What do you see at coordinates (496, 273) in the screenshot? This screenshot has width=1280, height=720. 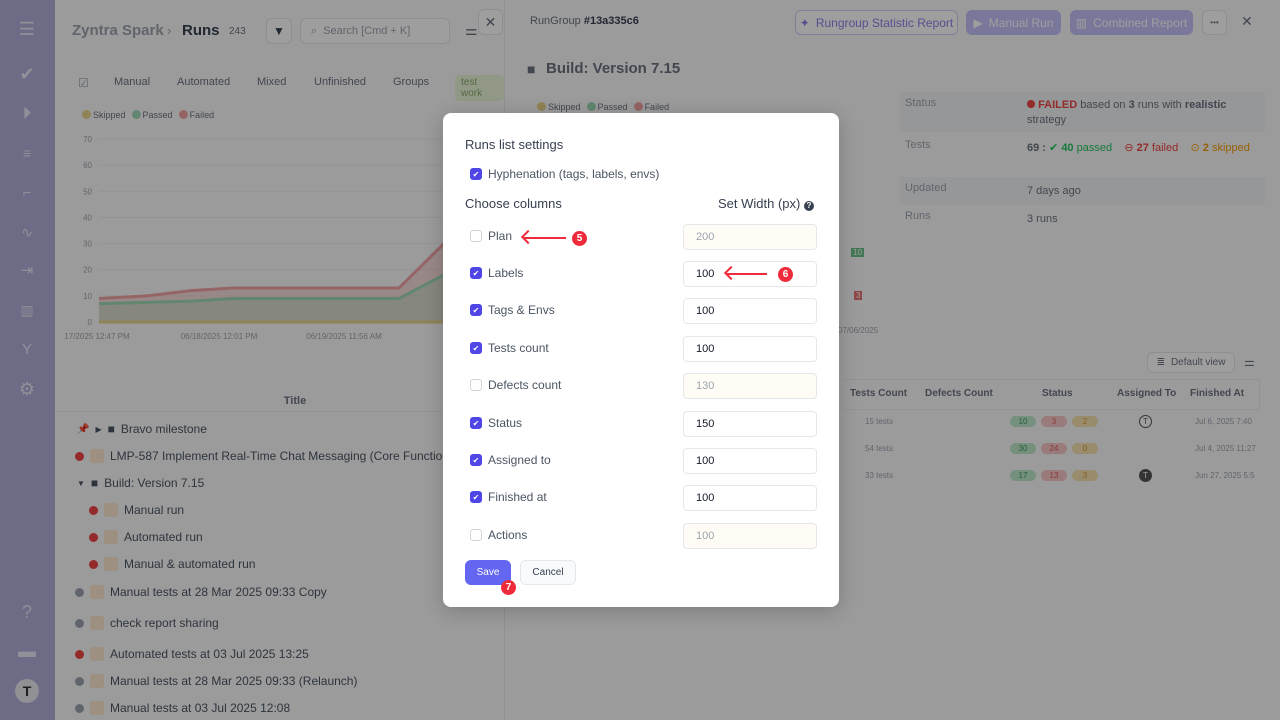 I see `column-option: ✔ Labels` at bounding box center [496, 273].